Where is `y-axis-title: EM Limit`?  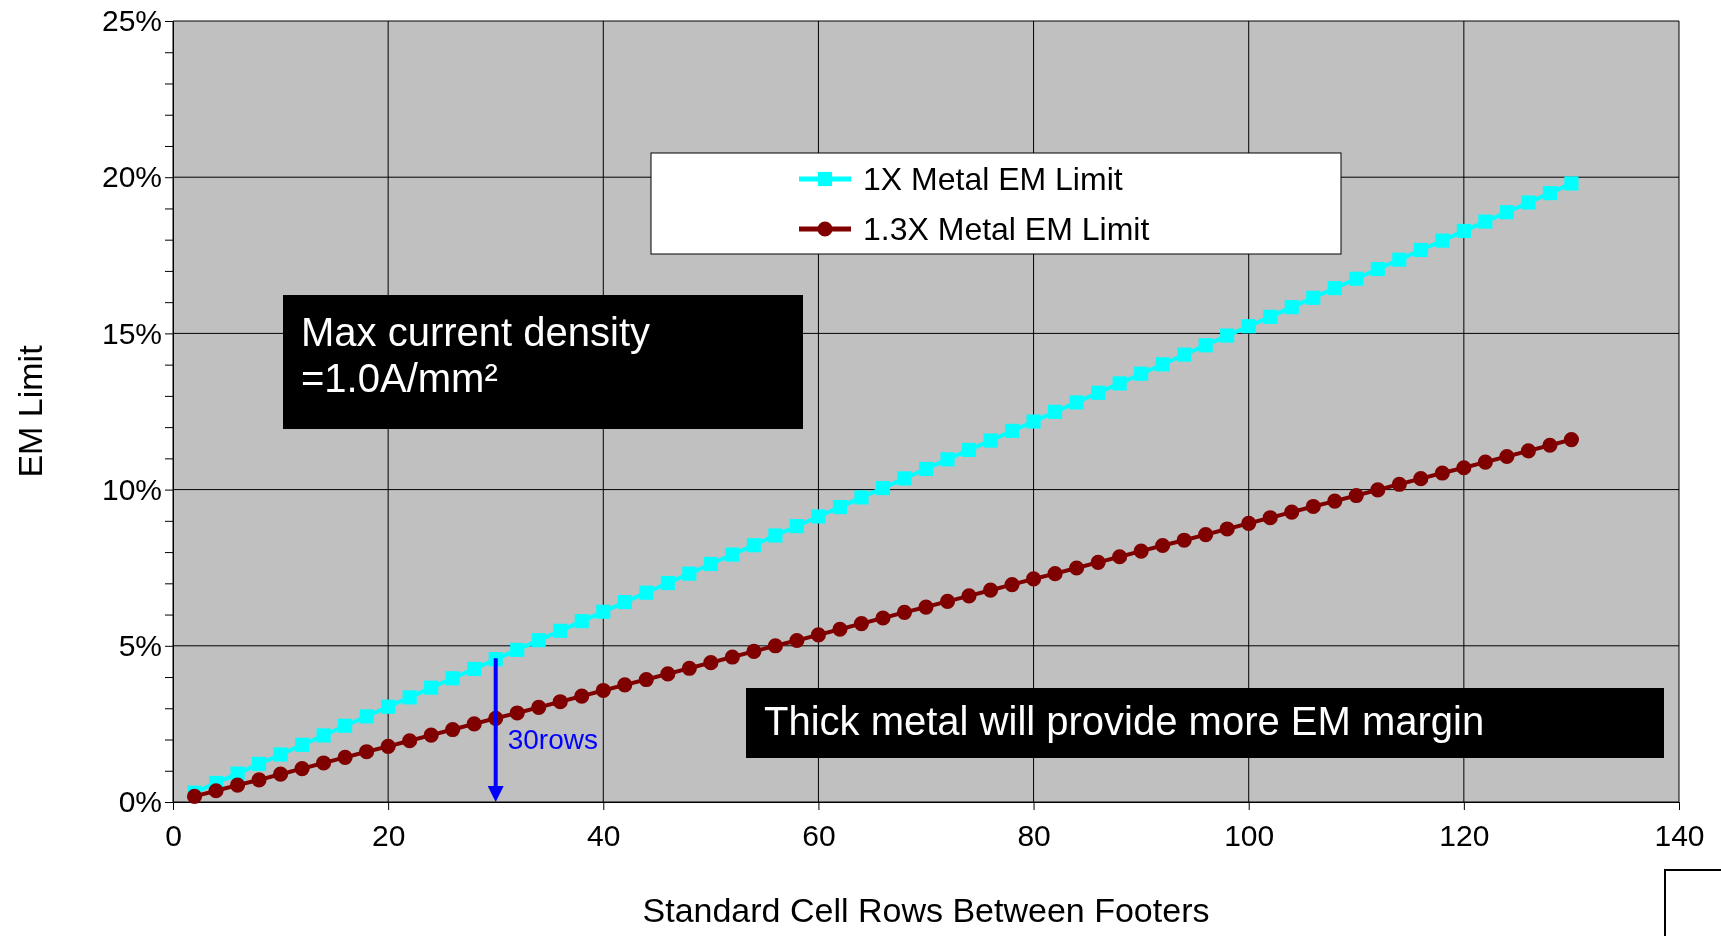 y-axis-title: EM Limit is located at coordinates (30, 411).